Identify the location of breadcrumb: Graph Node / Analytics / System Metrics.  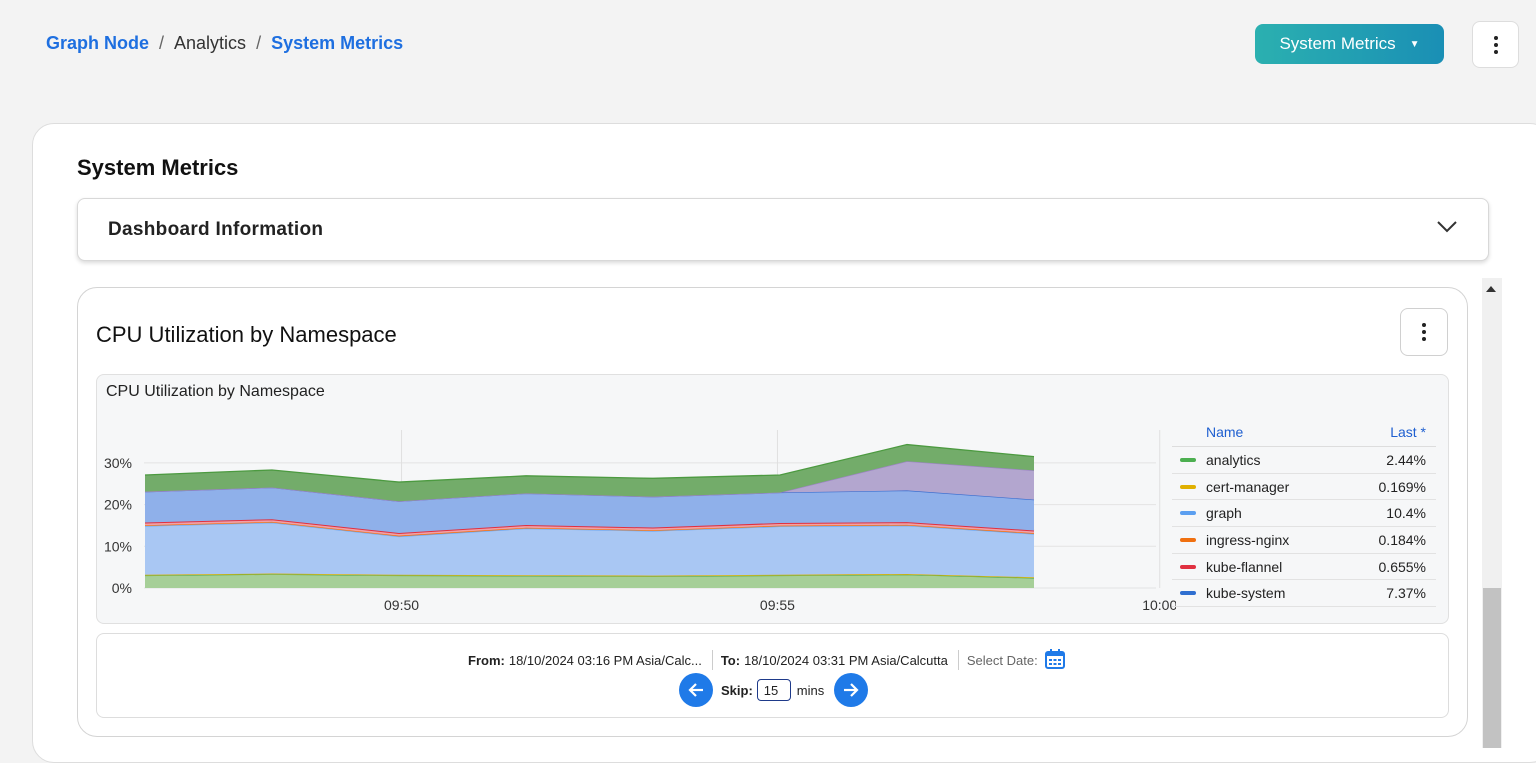
(224, 43).